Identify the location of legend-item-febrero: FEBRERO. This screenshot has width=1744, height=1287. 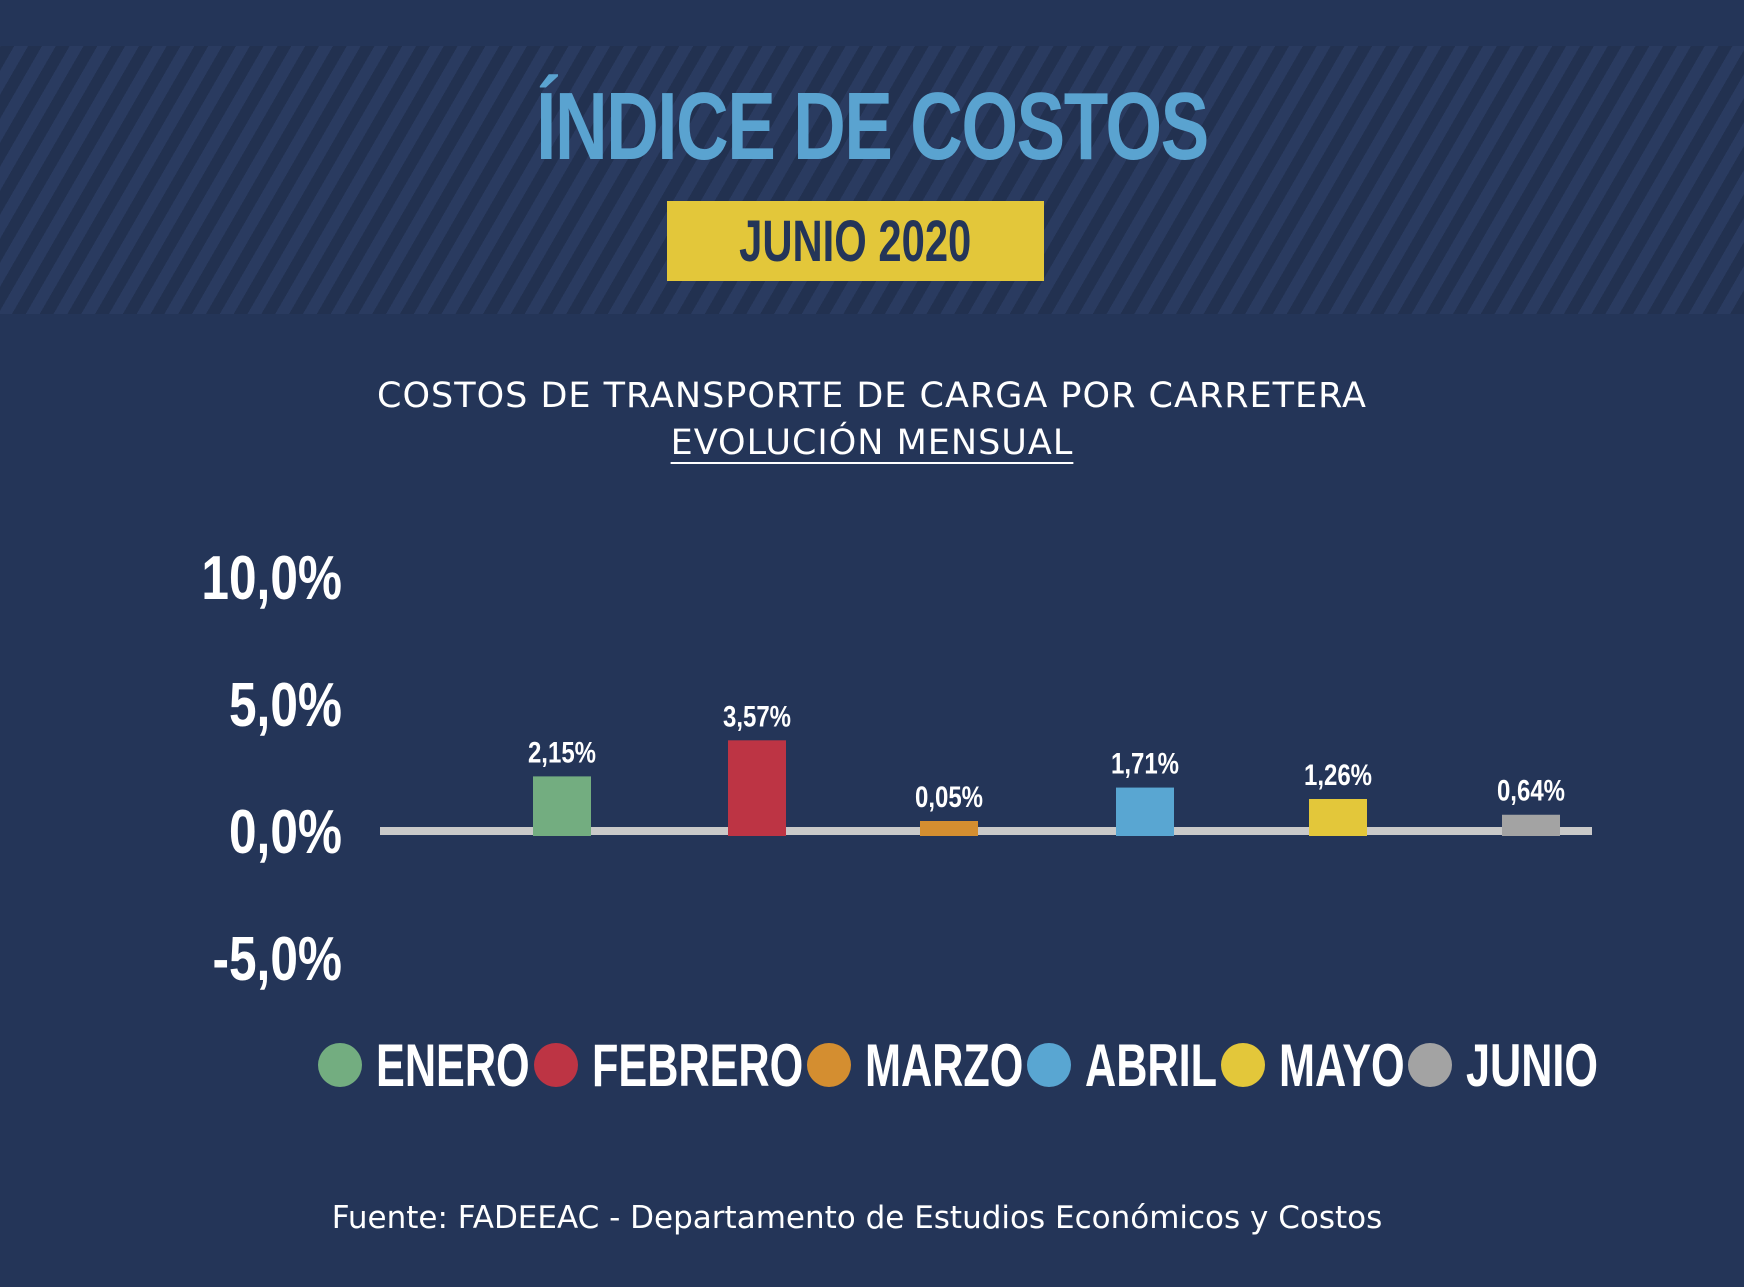
(668, 1065).